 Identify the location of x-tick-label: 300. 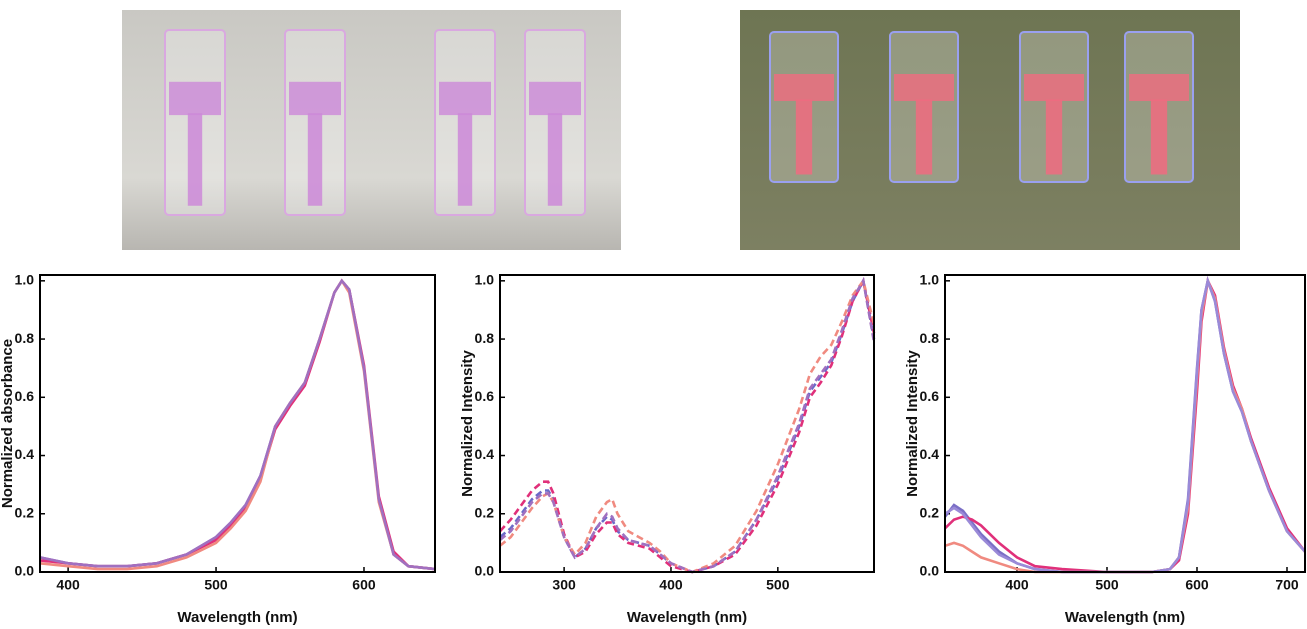
(564, 585).